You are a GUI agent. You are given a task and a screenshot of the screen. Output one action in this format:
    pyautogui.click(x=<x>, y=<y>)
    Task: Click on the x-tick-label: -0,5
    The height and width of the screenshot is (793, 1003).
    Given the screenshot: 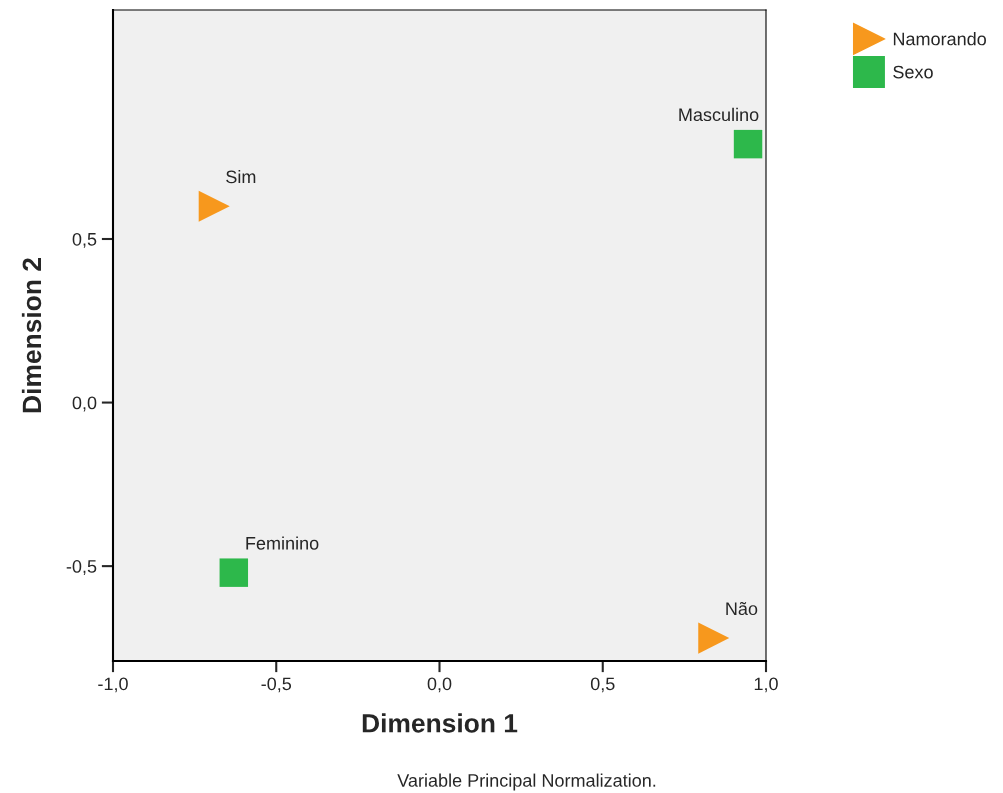 What is the action you would take?
    pyautogui.click(x=276, y=685)
    